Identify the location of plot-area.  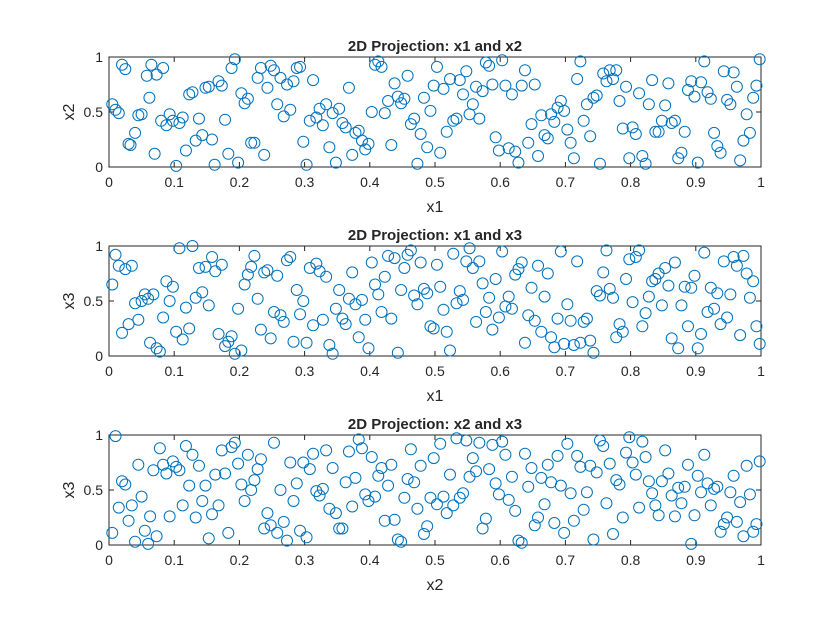
(435, 490).